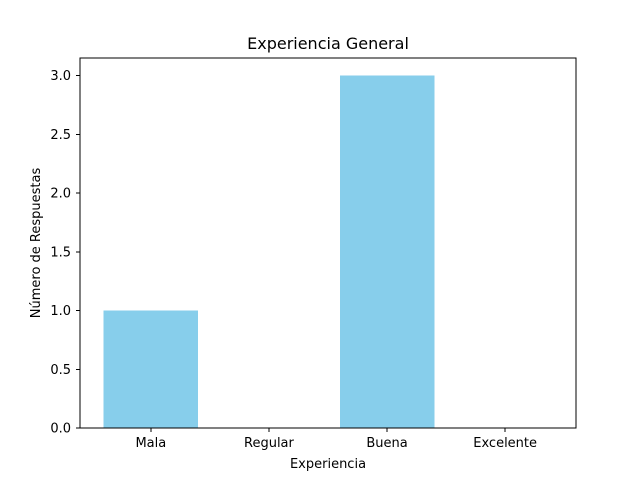 Image resolution: width=640 pixels, height=480 pixels. I want to click on x-tick-label-mala: Mala, so click(150, 443).